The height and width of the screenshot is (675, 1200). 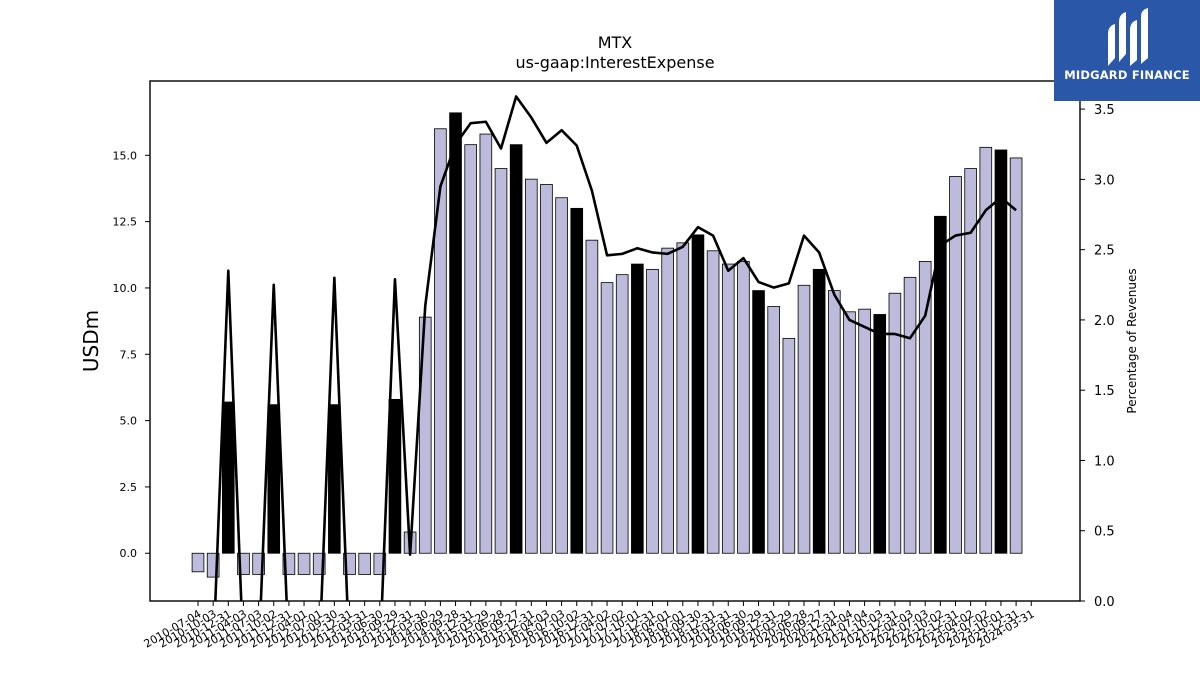 What do you see at coordinates (91, 341) in the screenshot?
I see `y-axis-label: USDm` at bounding box center [91, 341].